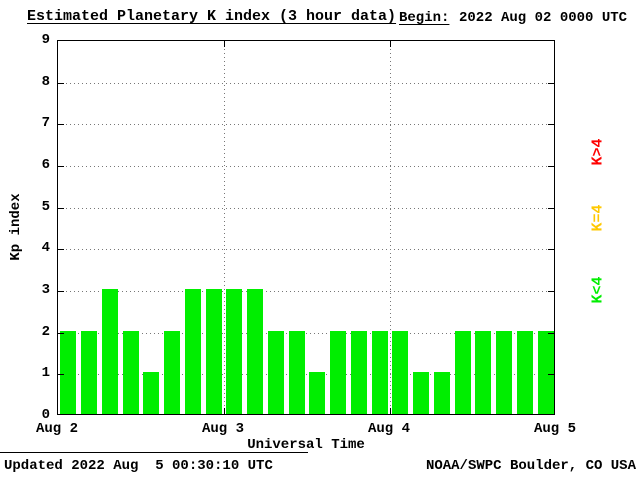 The width and height of the screenshot is (640, 480). Describe the element at coordinates (543, 18) in the screenshot. I see `begin-value: 2022 Aug 02 0000 UTC` at that location.